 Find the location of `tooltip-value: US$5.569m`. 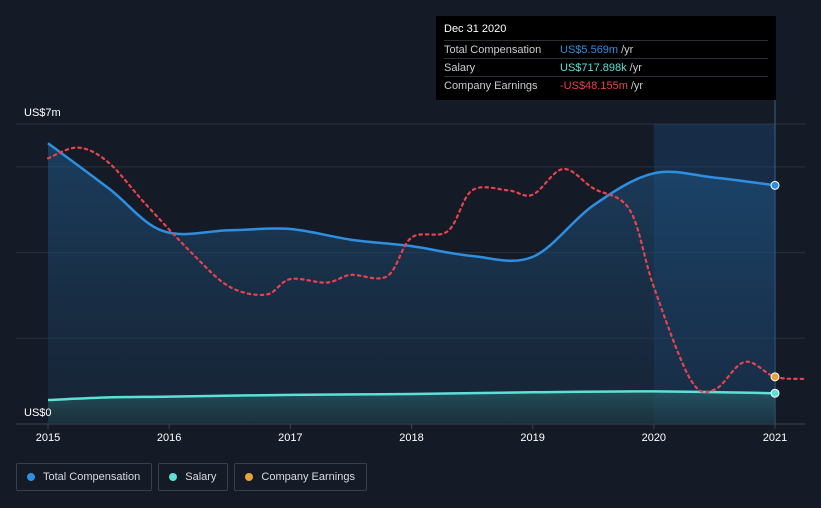

tooltip-value: US$5.569m is located at coordinates (589, 49).